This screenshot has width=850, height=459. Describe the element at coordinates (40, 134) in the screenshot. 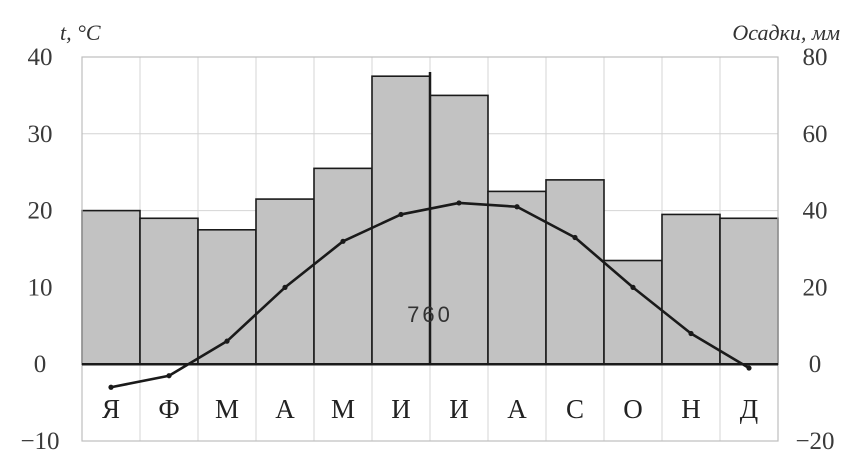

I see `left-axis-tick: 30` at that location.